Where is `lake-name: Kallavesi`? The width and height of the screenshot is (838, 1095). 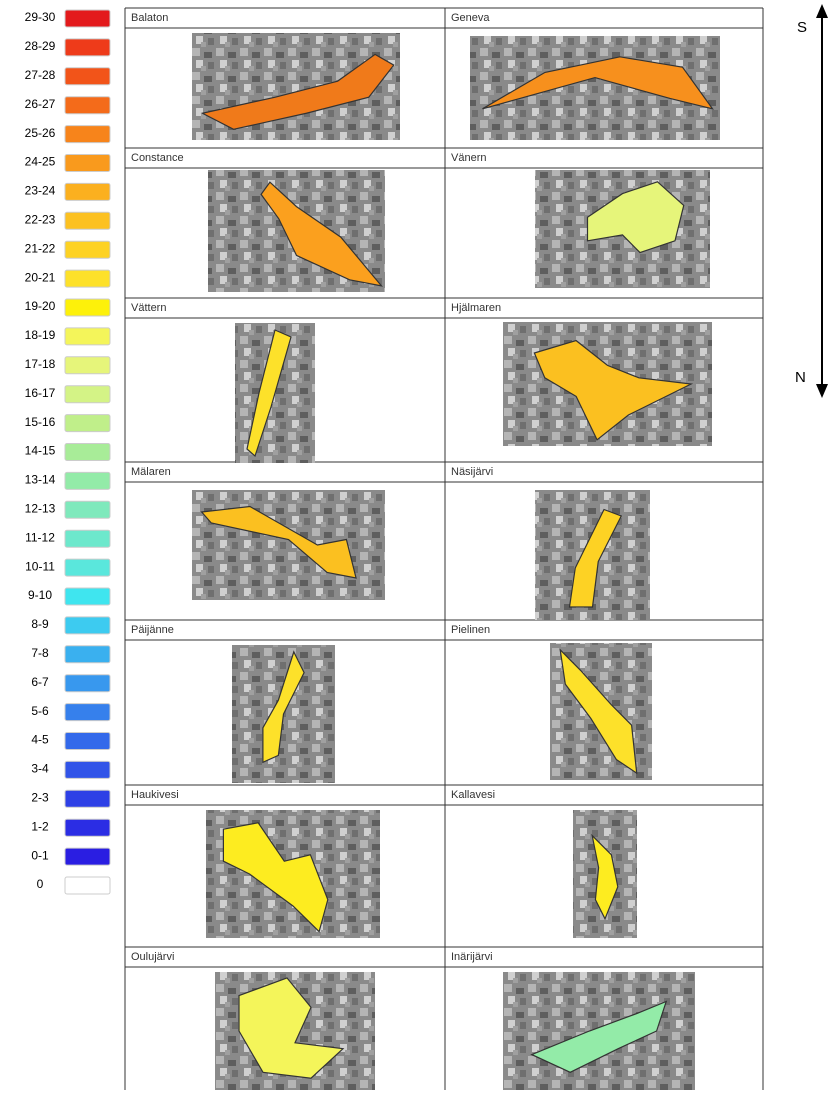
lake-name: Kallavesi is located at coordinates (473, 795).